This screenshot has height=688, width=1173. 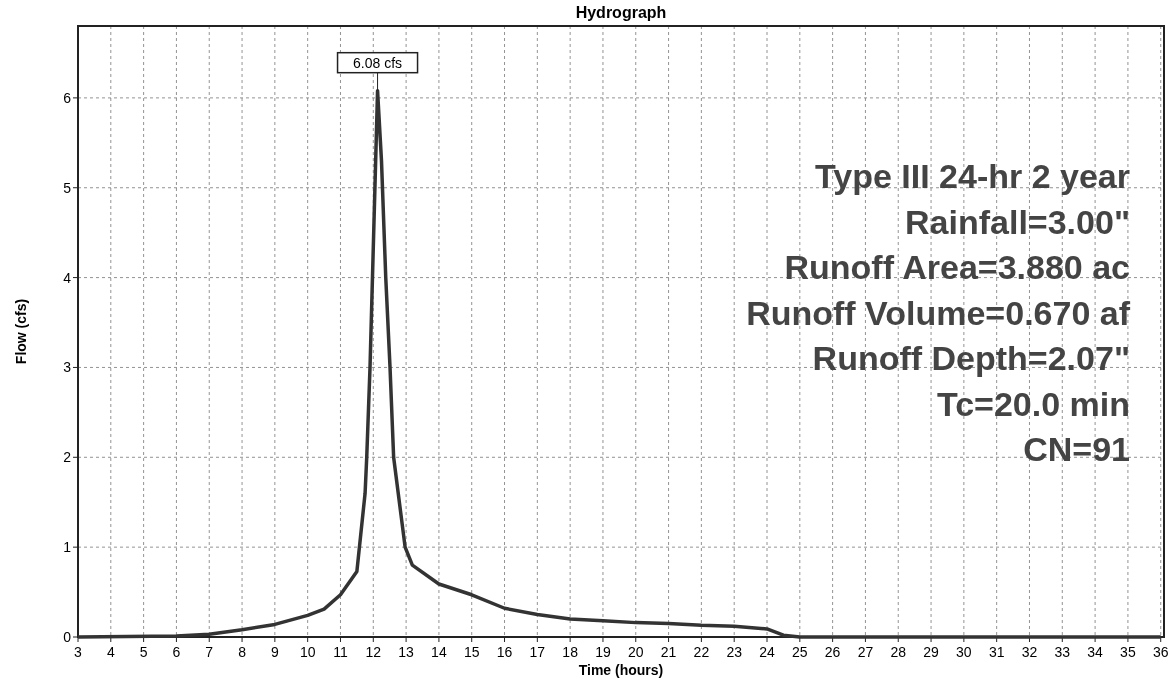 I want to click on y-tick-label: 0, so click(x=67, y=637).